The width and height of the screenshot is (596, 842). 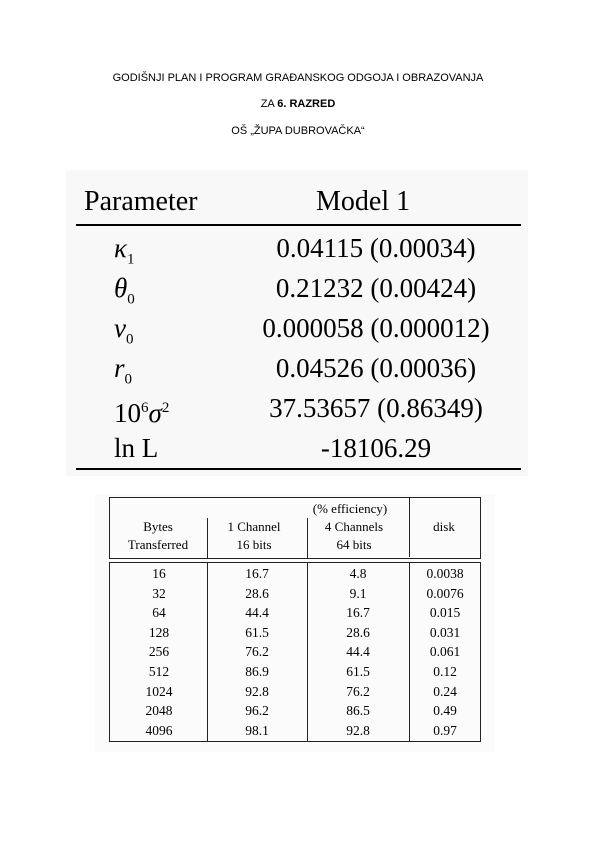 I want to click on table-row: 2048 96.2 86.5 0.49, so click(x=295, y=711).